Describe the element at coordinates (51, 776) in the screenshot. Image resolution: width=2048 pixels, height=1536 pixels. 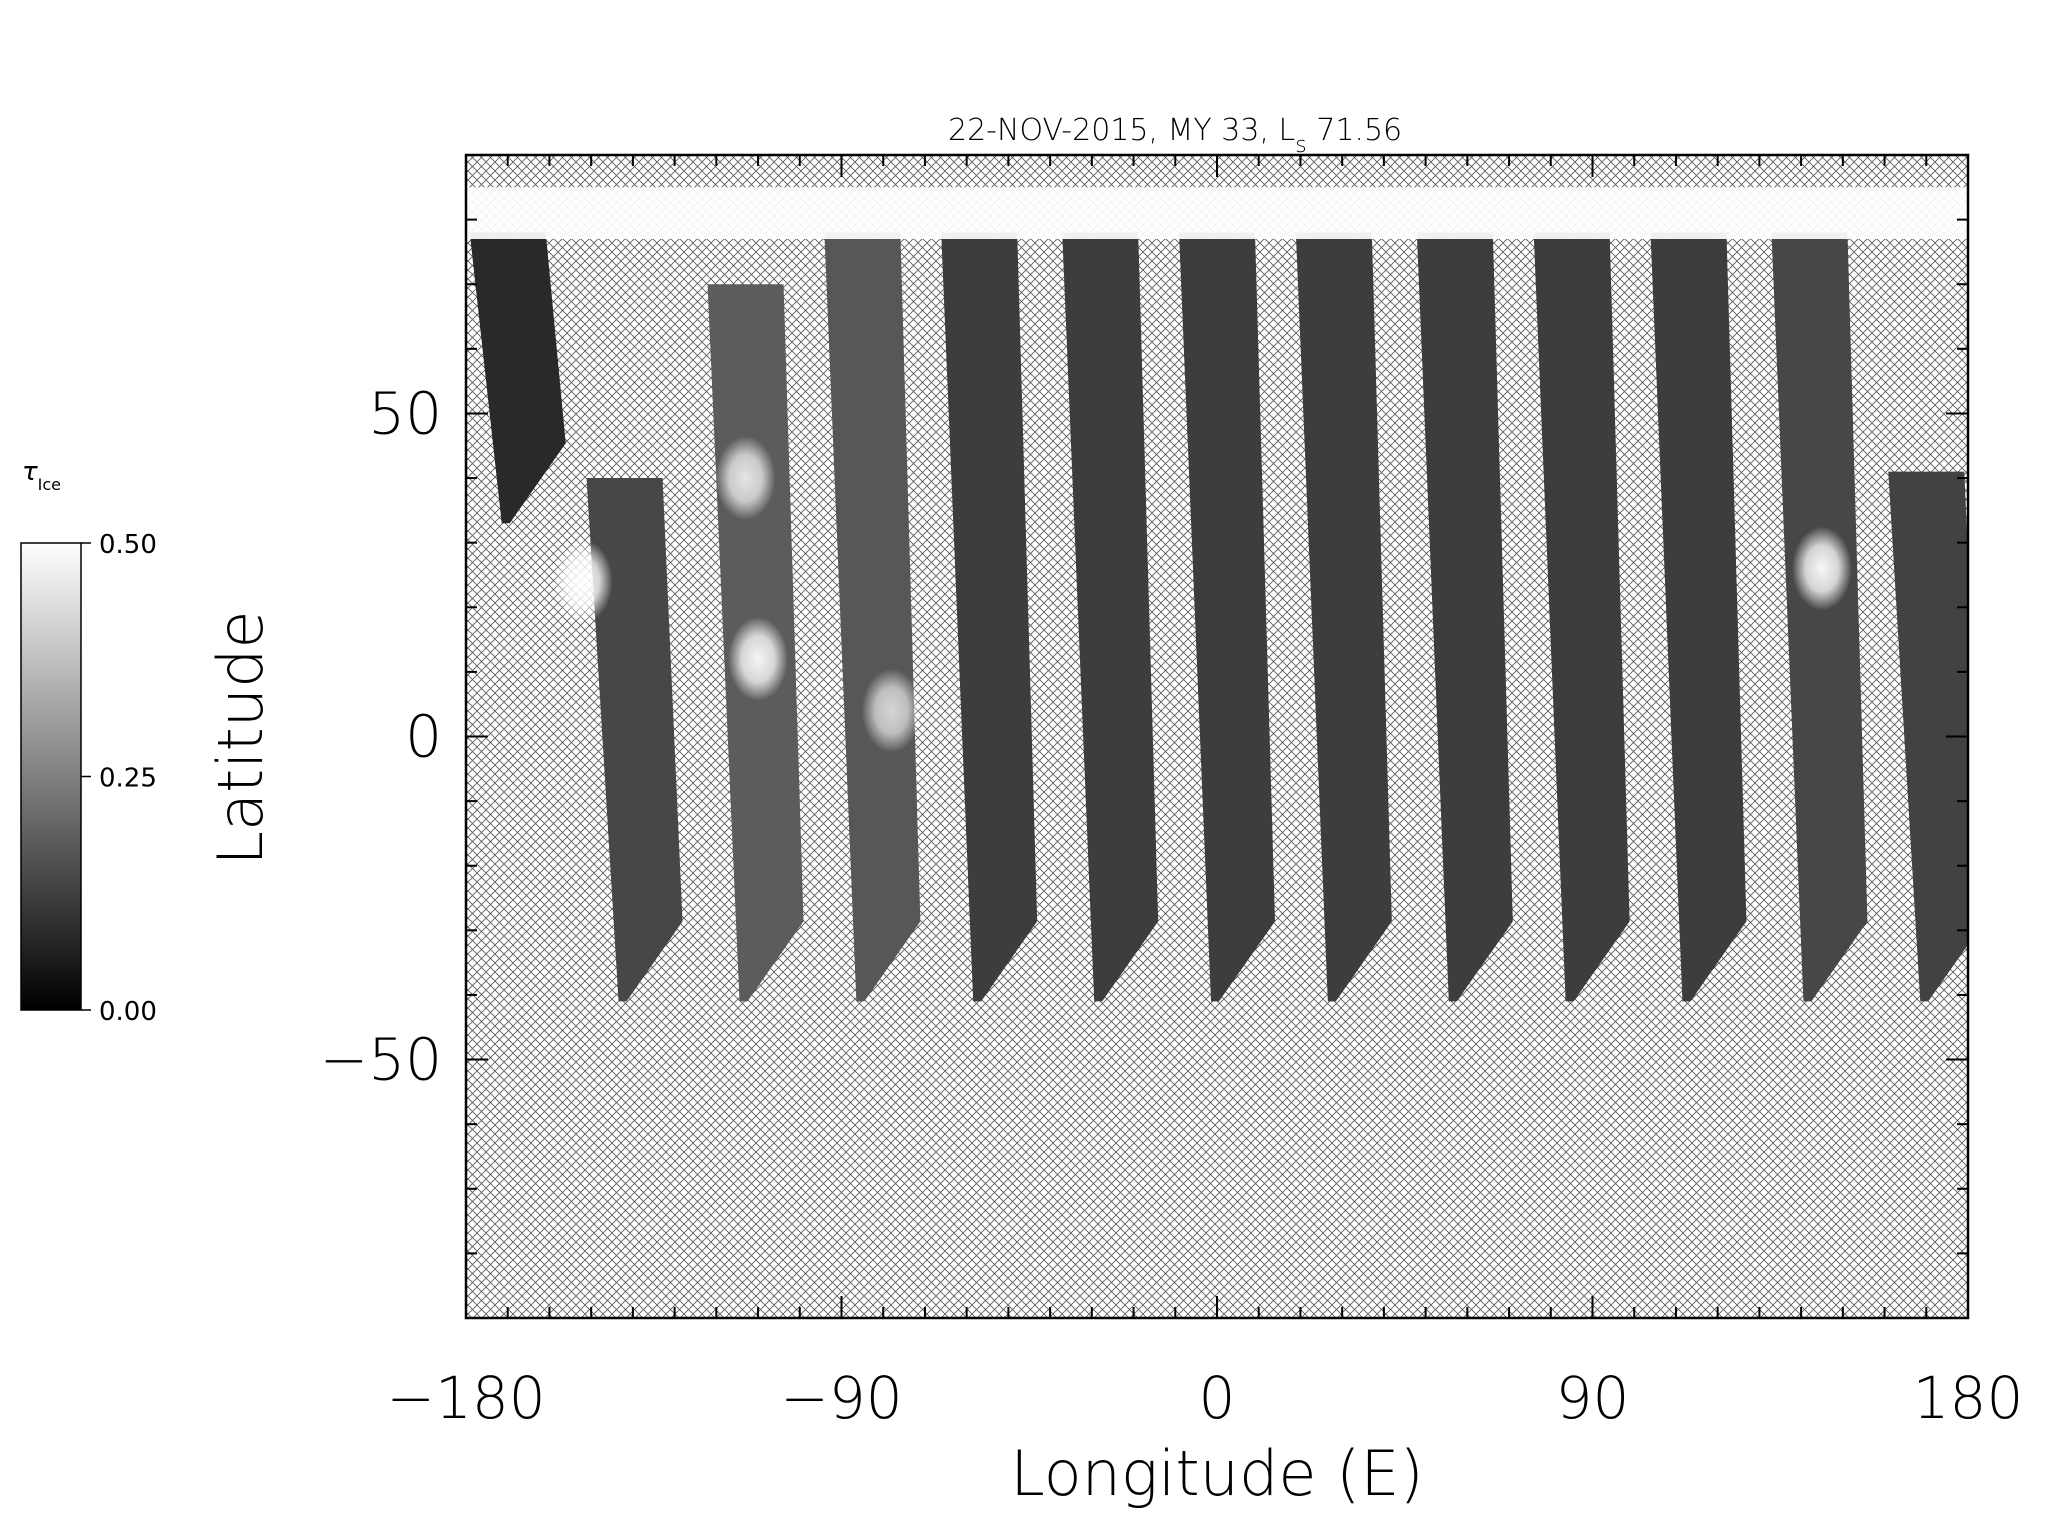
I see `colorbar-gradient` at that location.